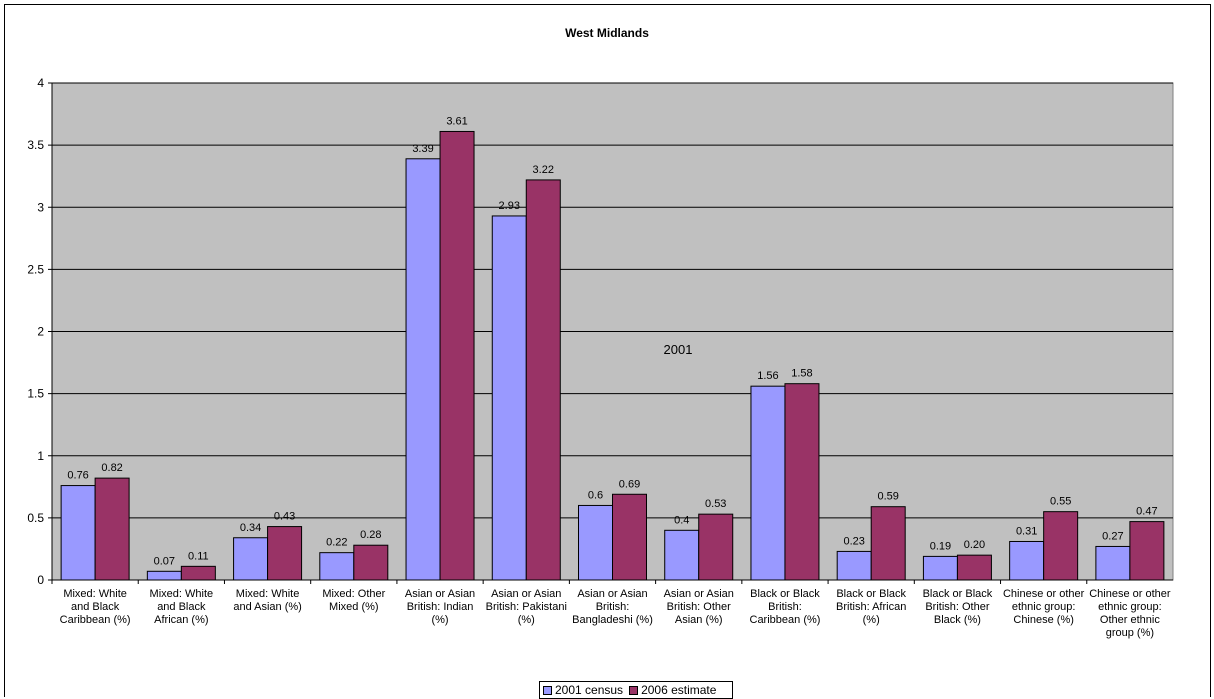 The image size is (1214, 699). Describe the element at coordinates (1146, 512) in the screenshot. I see `data-label: 0.47` at that location.